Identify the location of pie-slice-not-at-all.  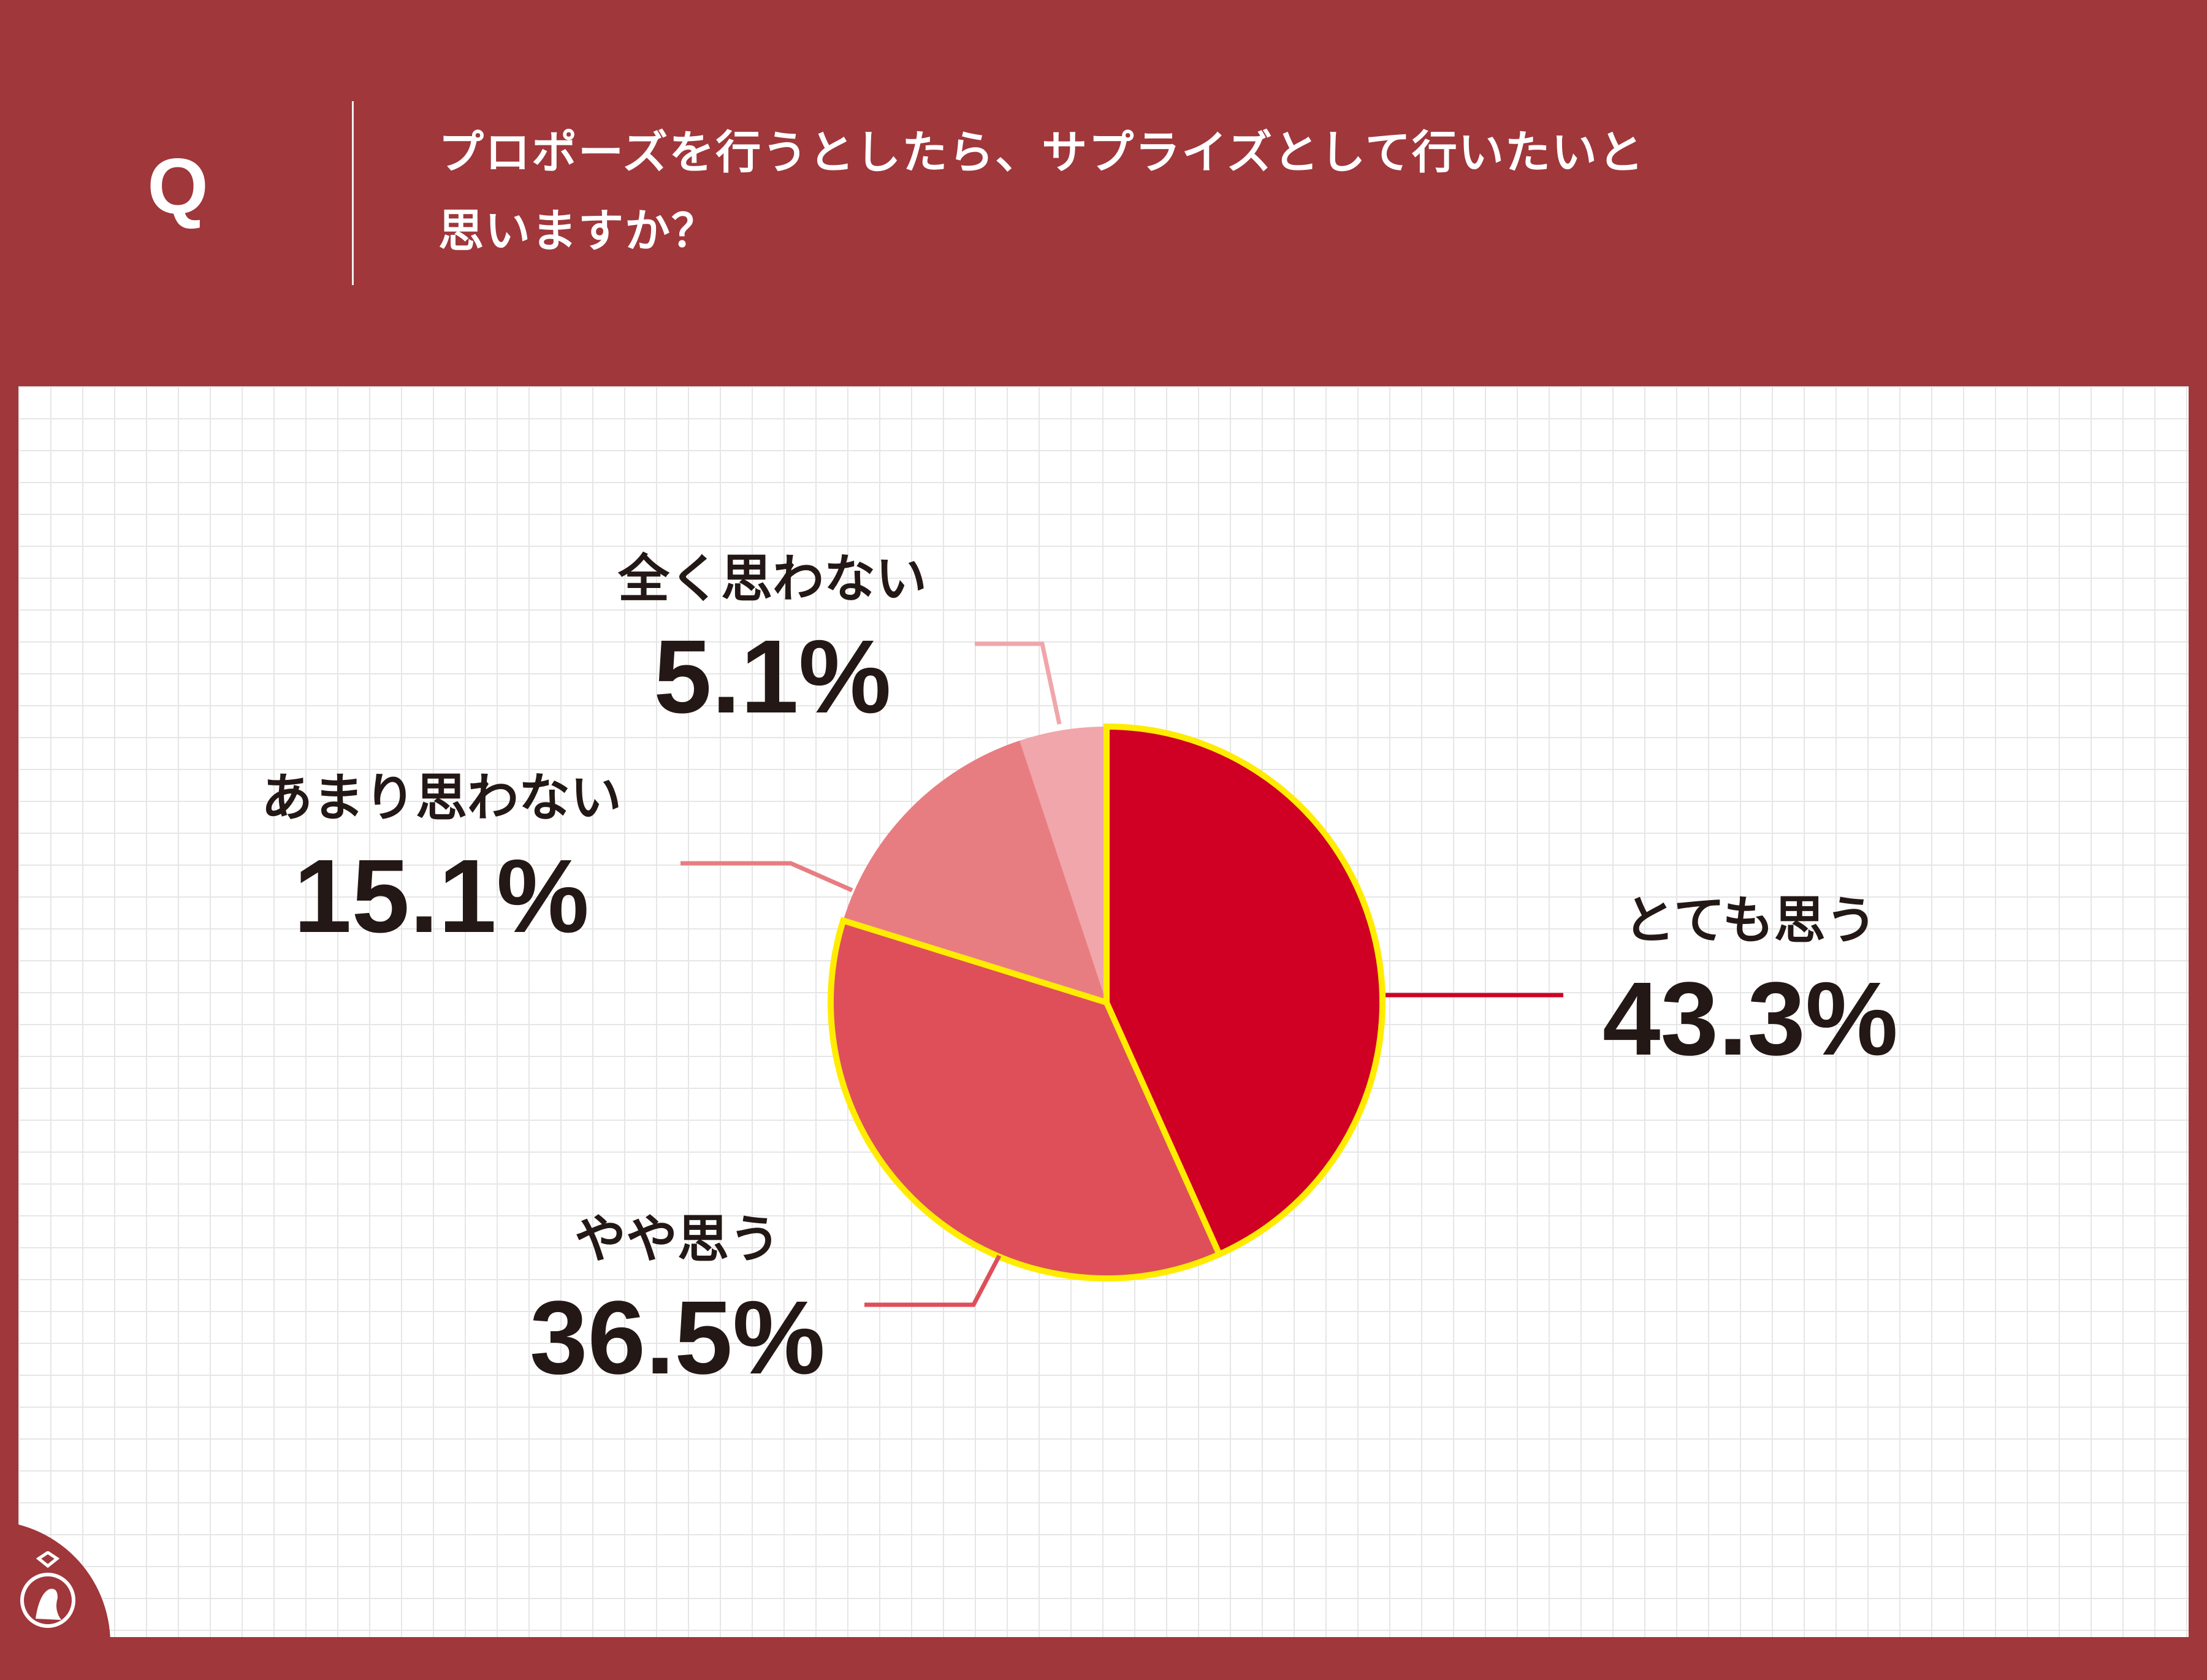
(1063, 864).